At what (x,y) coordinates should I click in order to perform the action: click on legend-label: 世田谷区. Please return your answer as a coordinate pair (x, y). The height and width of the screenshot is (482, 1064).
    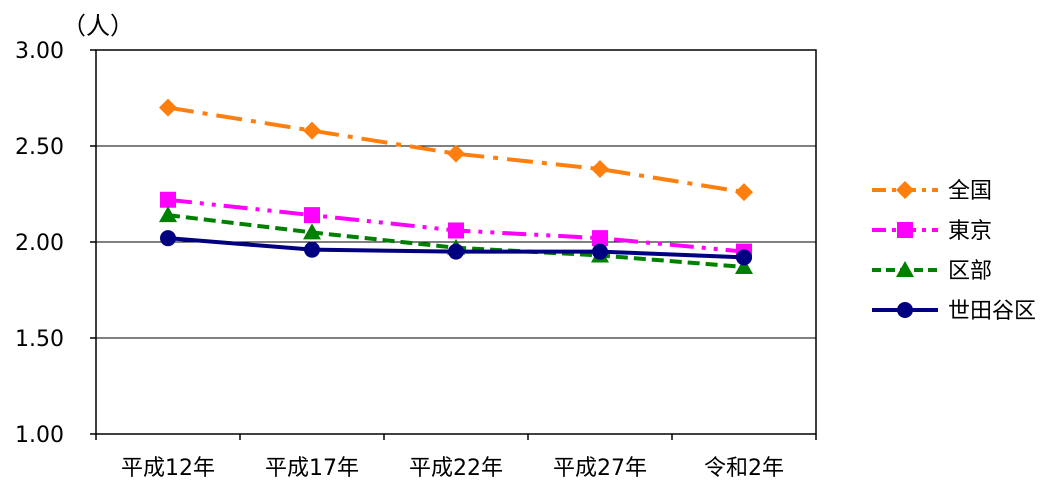
    Looking at the image, I should click on (992, 311).